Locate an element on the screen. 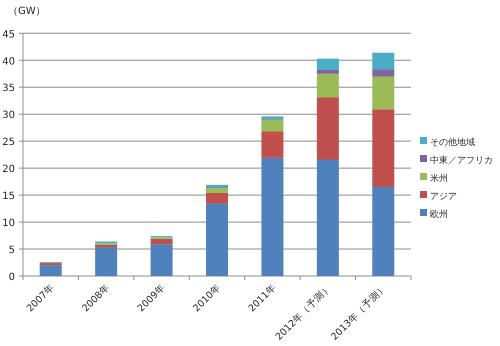 The image size is (500, 346). y-tick-label: 10 is located at coordinates (8, 224).